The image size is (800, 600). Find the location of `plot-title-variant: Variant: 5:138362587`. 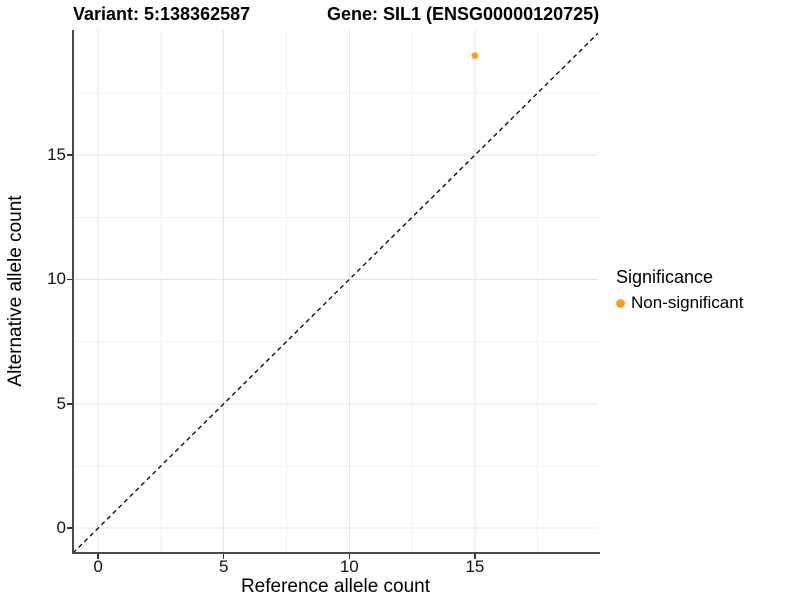

plot-title-variant: Variant: 5:138362587 is located at coordinates (162, 14).